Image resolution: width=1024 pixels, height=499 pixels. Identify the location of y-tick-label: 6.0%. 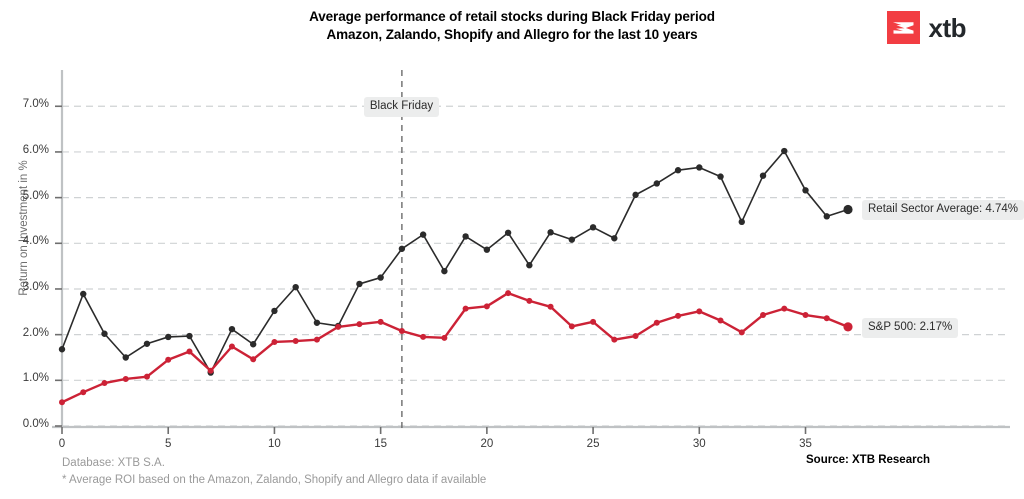
(35, 149).